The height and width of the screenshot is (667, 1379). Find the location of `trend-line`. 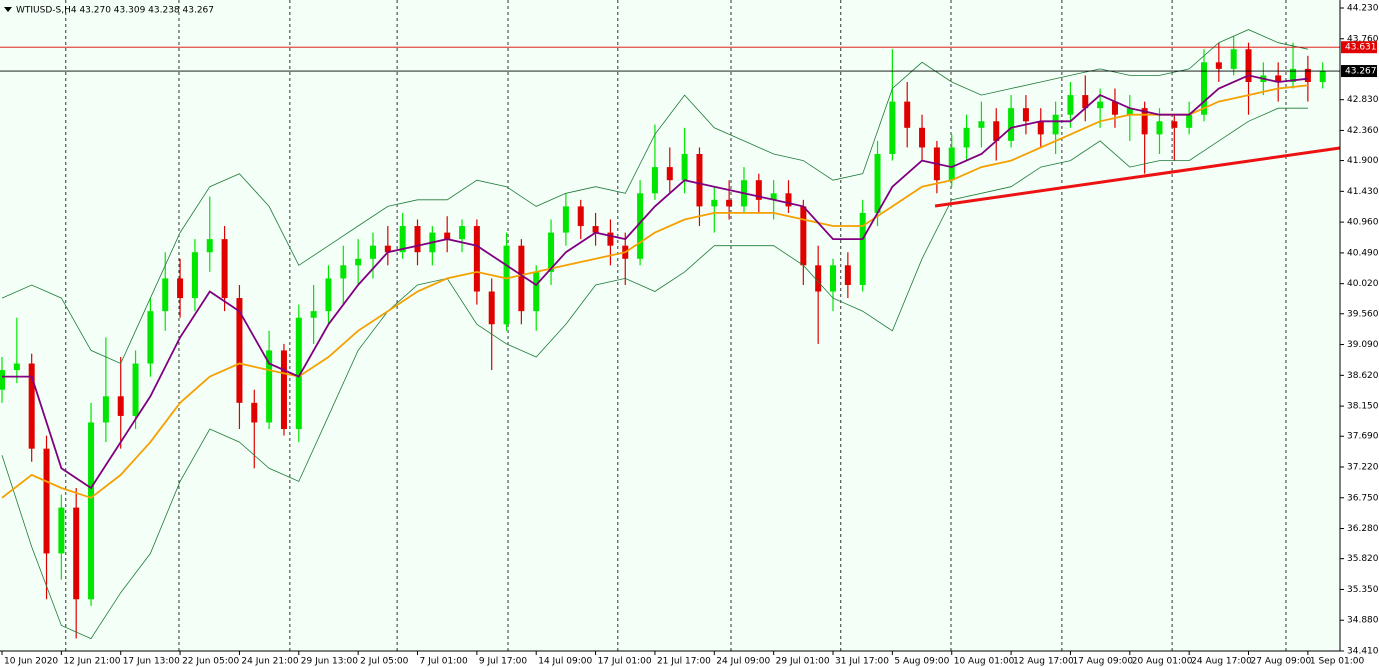

trend-line is located at coordinates (1137, 177).